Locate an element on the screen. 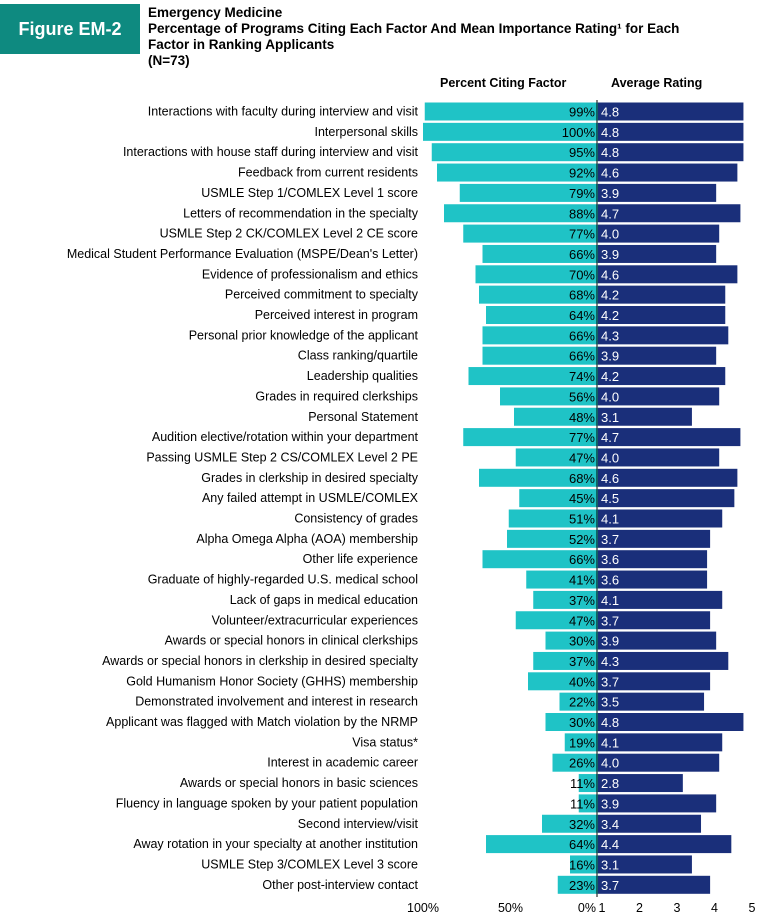 This screenshot has width=774, height=918. category-label: Other life experience is located at coordinates (360, 559).